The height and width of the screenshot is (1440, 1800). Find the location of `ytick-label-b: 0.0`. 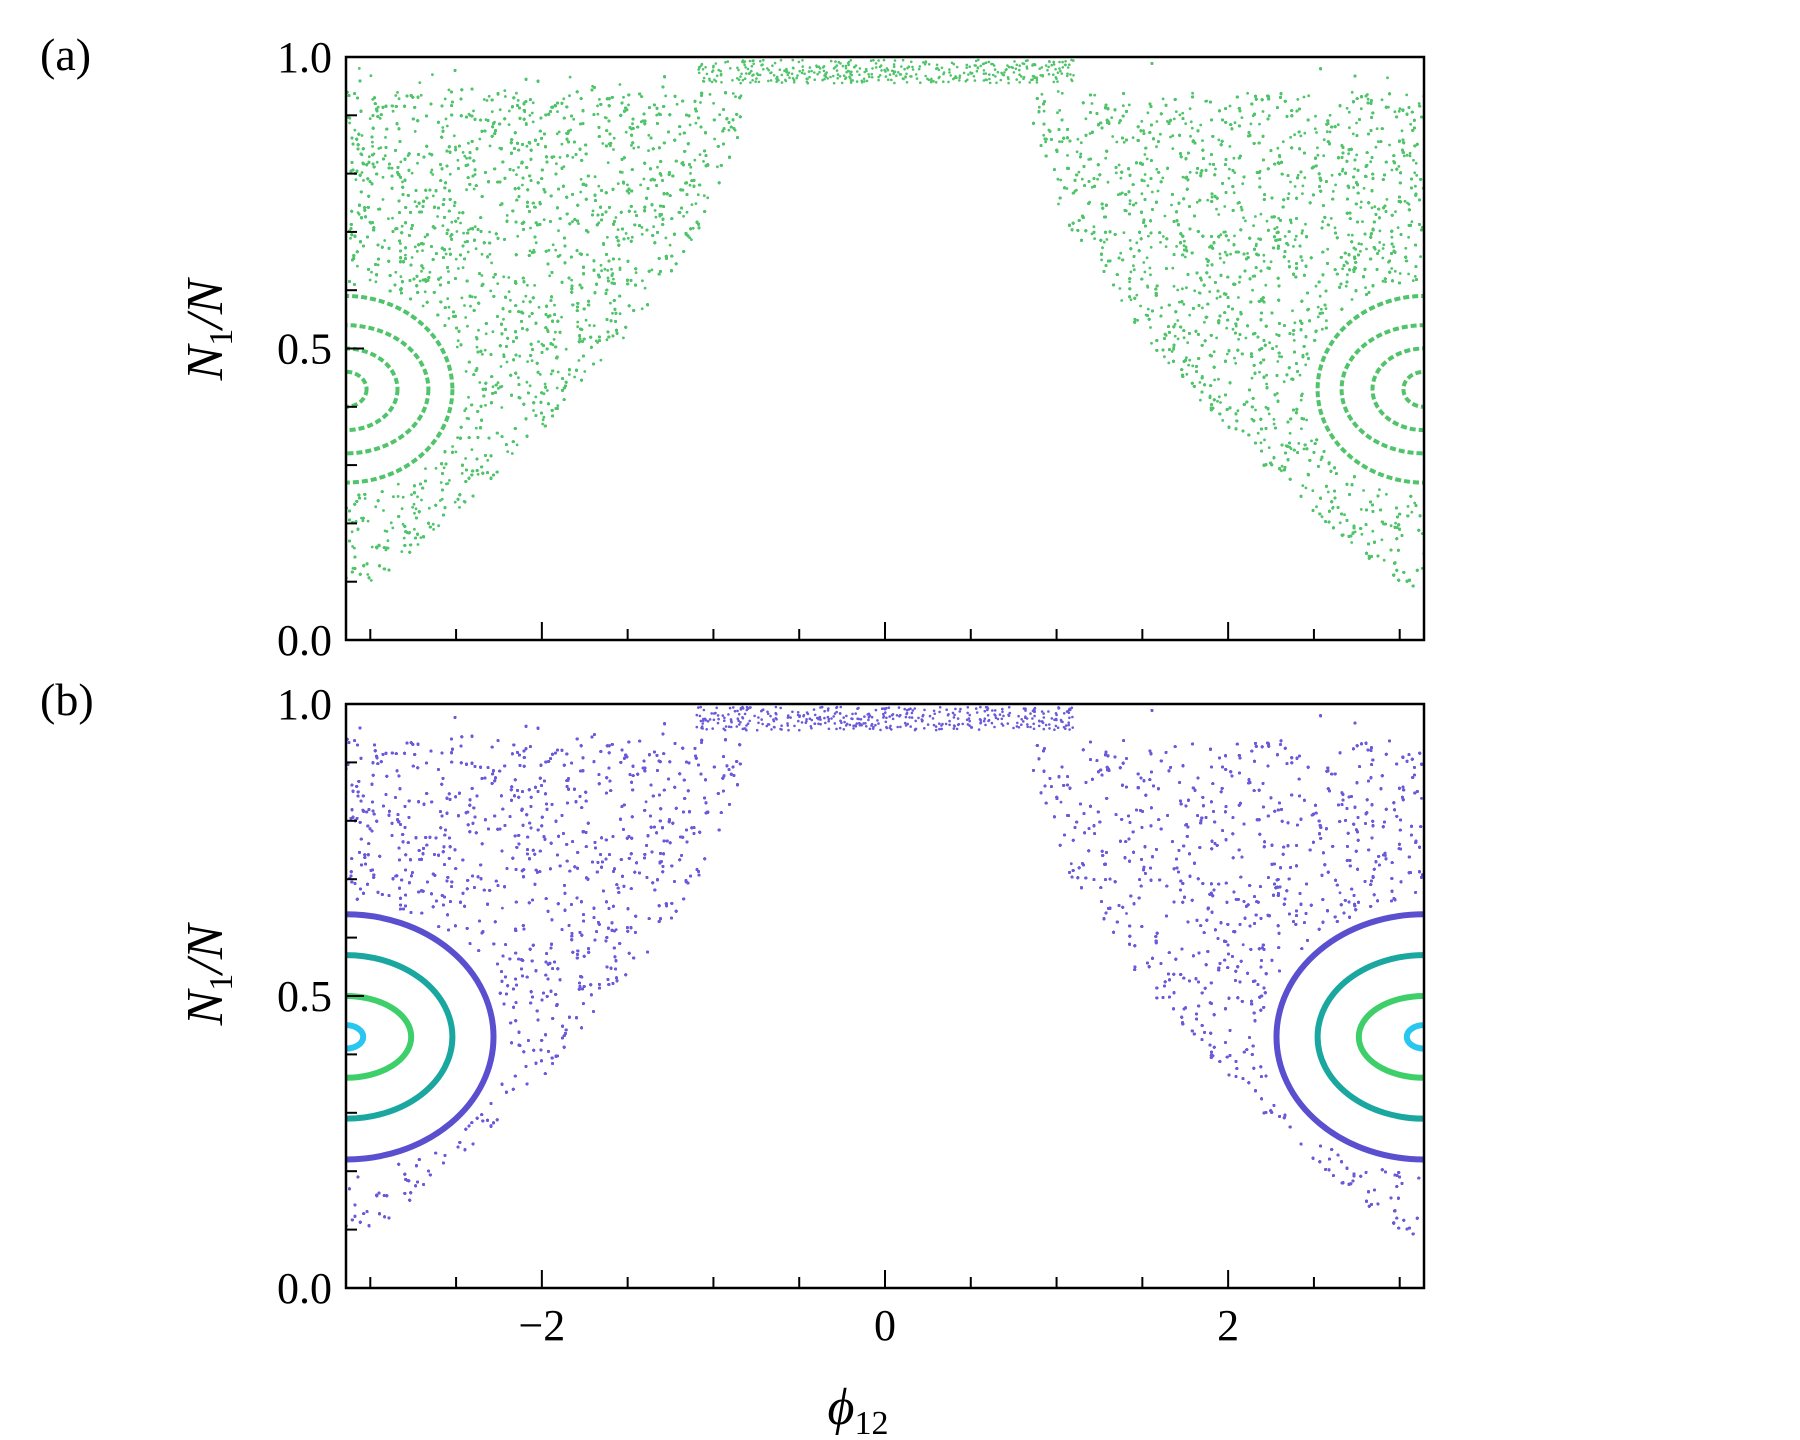

ytick-label-b: 0.0 is located at coordinates (304, 1288).